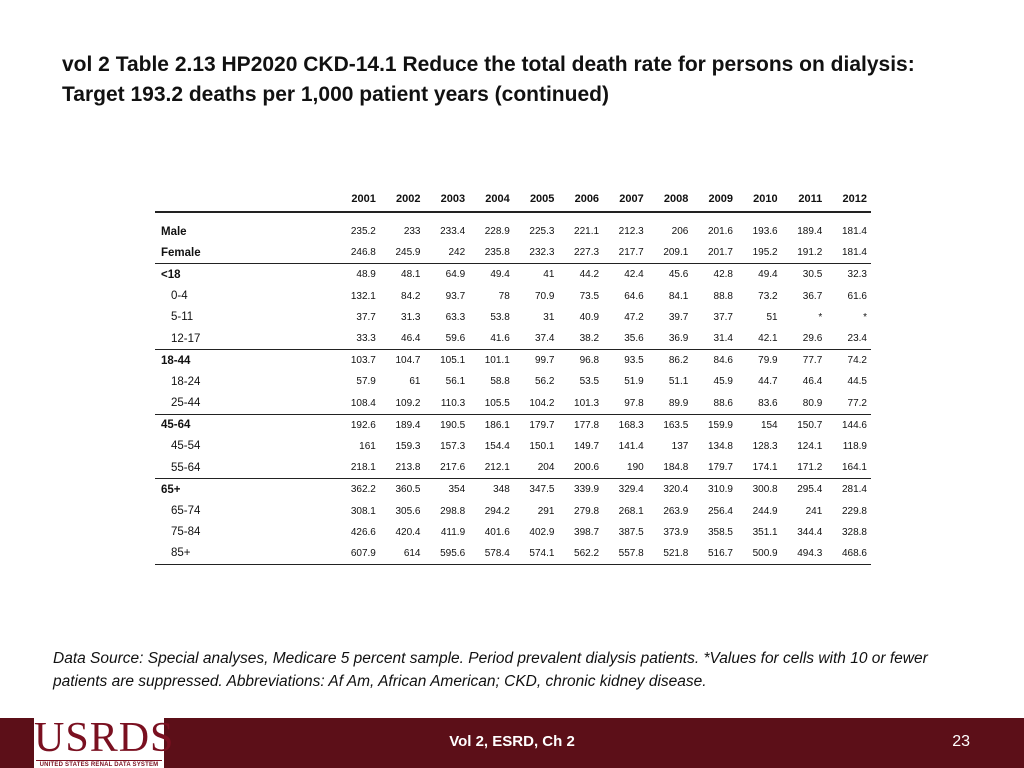 This screenshot has height=768, width=1024. What do you see at coordinates (536, 489) in the screenshot?
I see `table-cell: 347.5` at bounding box center [536, 489].